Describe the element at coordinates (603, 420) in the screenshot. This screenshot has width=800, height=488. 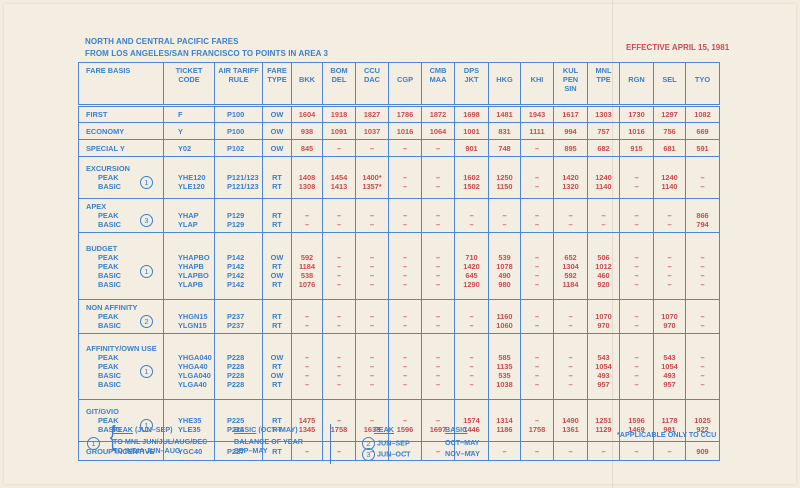
I see `fare-value-cell: 1251 1129` at that location.